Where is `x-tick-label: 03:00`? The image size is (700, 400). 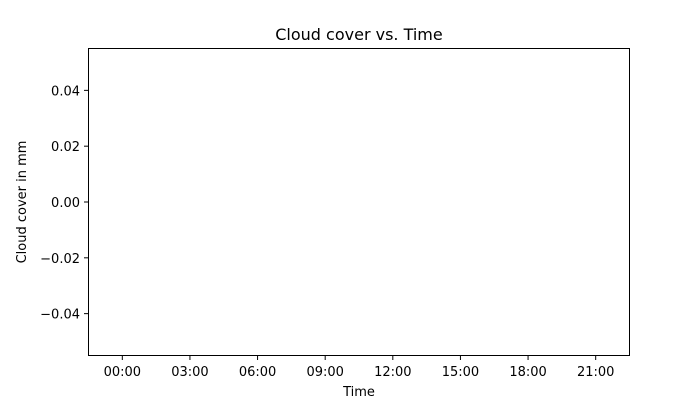
x-tick-label: 03:00 is located at coordinates (189, 372).